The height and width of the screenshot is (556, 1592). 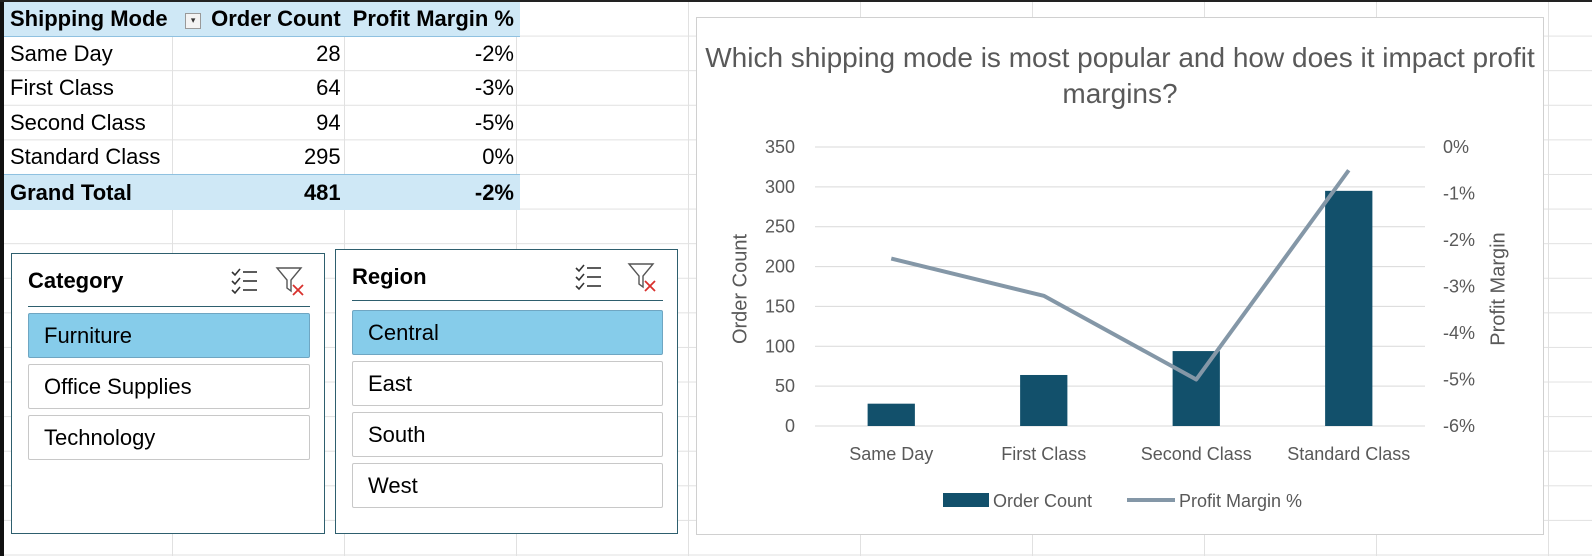 I want to click on header-profit-margin: Profit Margin %, so click(x=433, y=20).